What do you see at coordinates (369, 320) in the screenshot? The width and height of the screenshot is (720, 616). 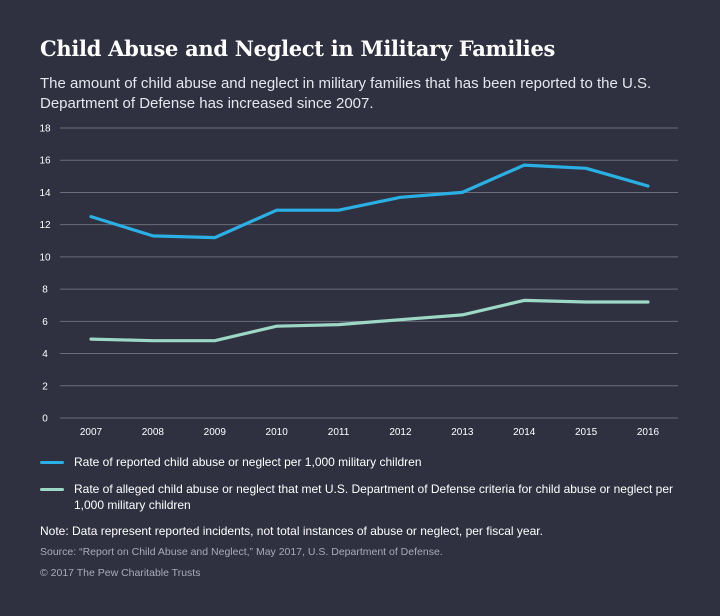 I see `series-line-alleged` at bounding box center [369, 320].